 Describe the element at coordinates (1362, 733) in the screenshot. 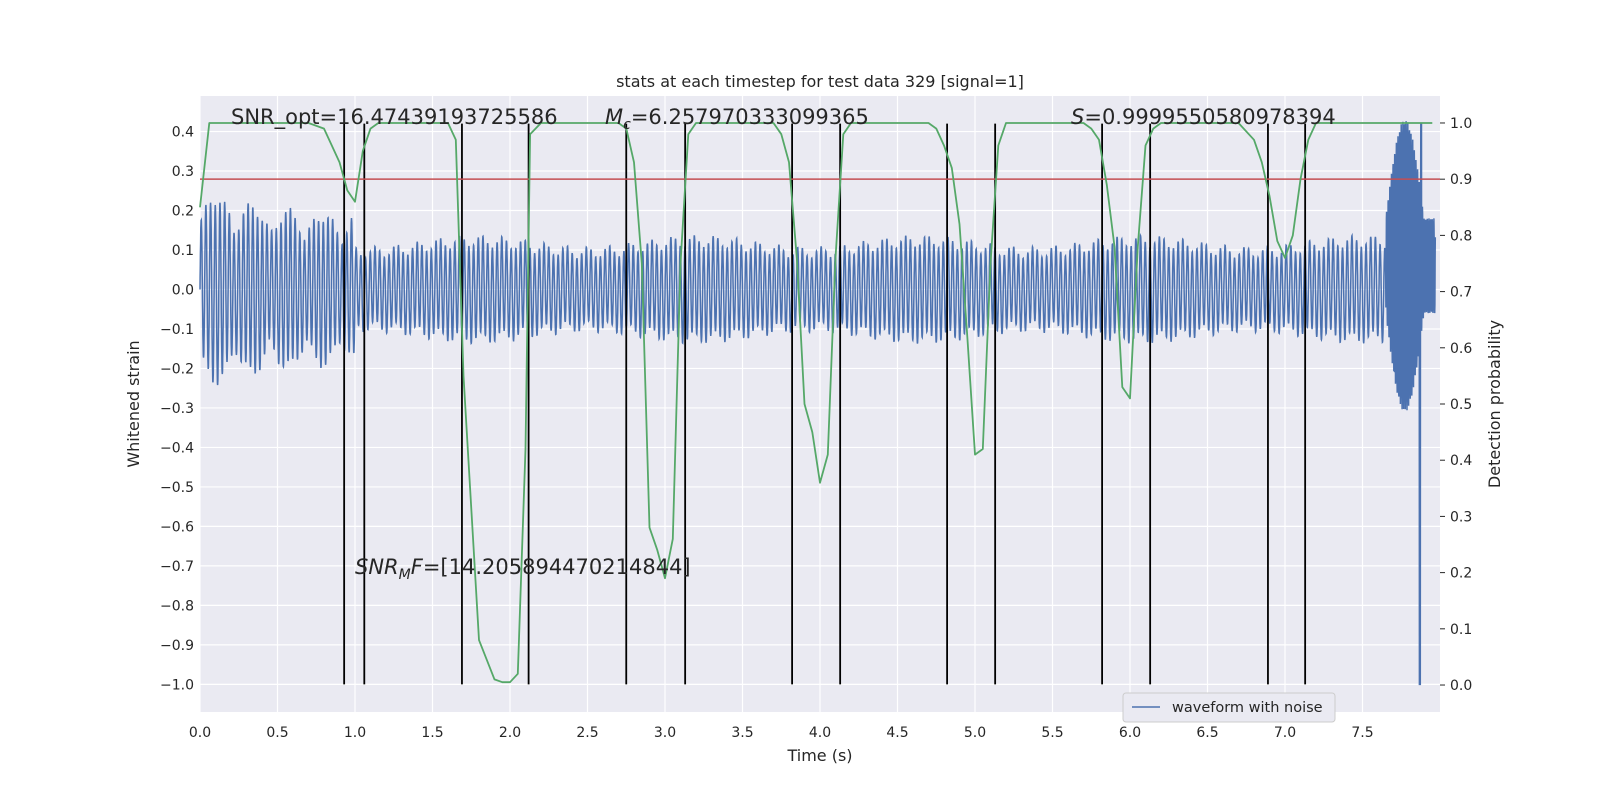

I see `x-tick-label: 7.5` at that location.